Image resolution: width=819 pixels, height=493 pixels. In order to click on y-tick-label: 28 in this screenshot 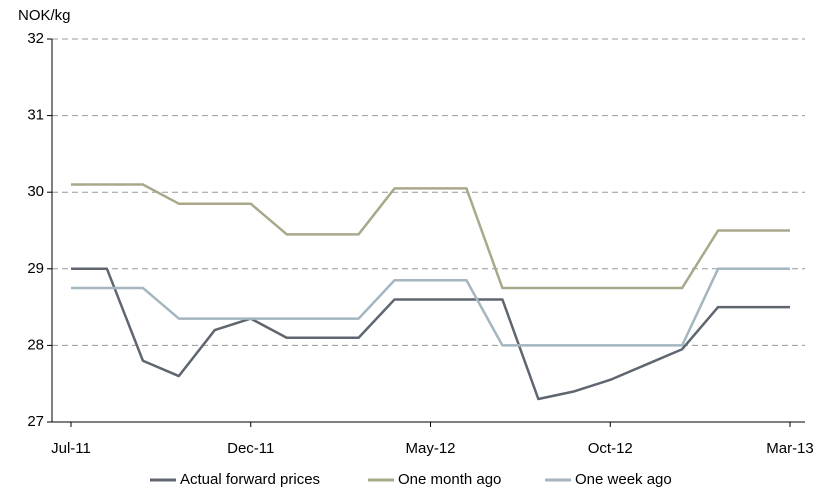, I will do `click(35, 344)`.